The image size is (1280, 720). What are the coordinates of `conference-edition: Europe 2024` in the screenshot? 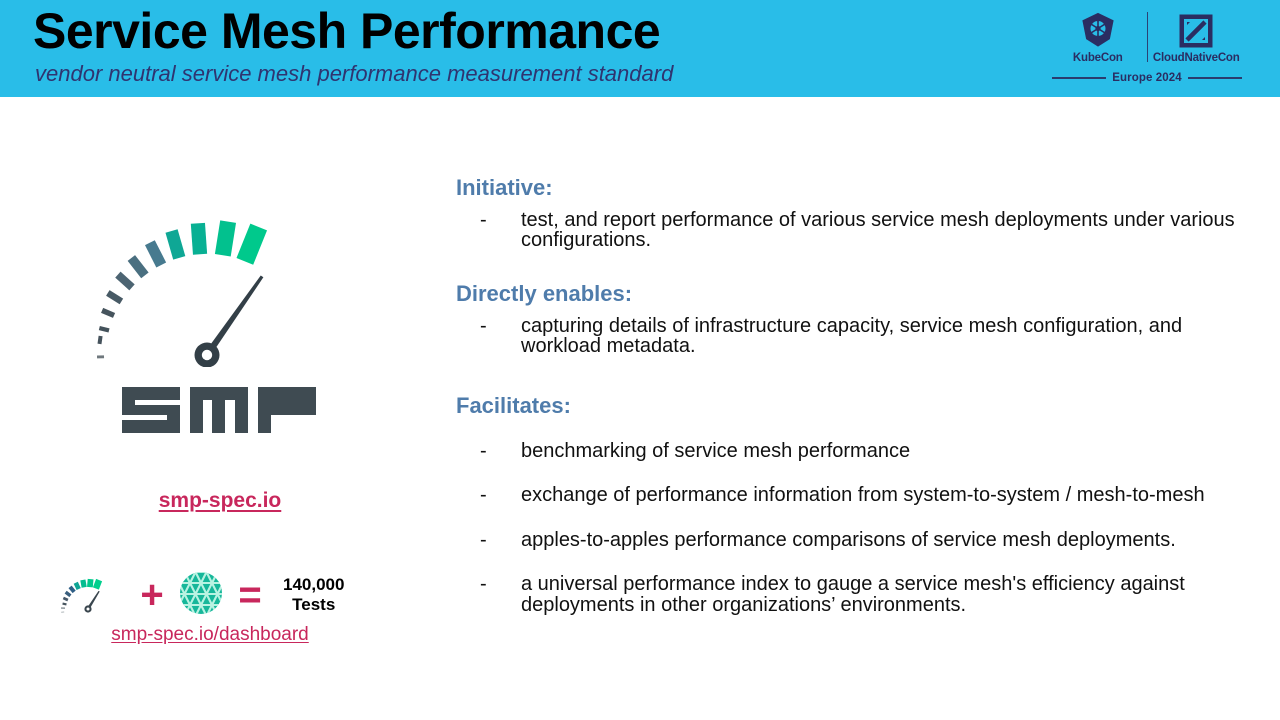 It's located at (1147, 78).